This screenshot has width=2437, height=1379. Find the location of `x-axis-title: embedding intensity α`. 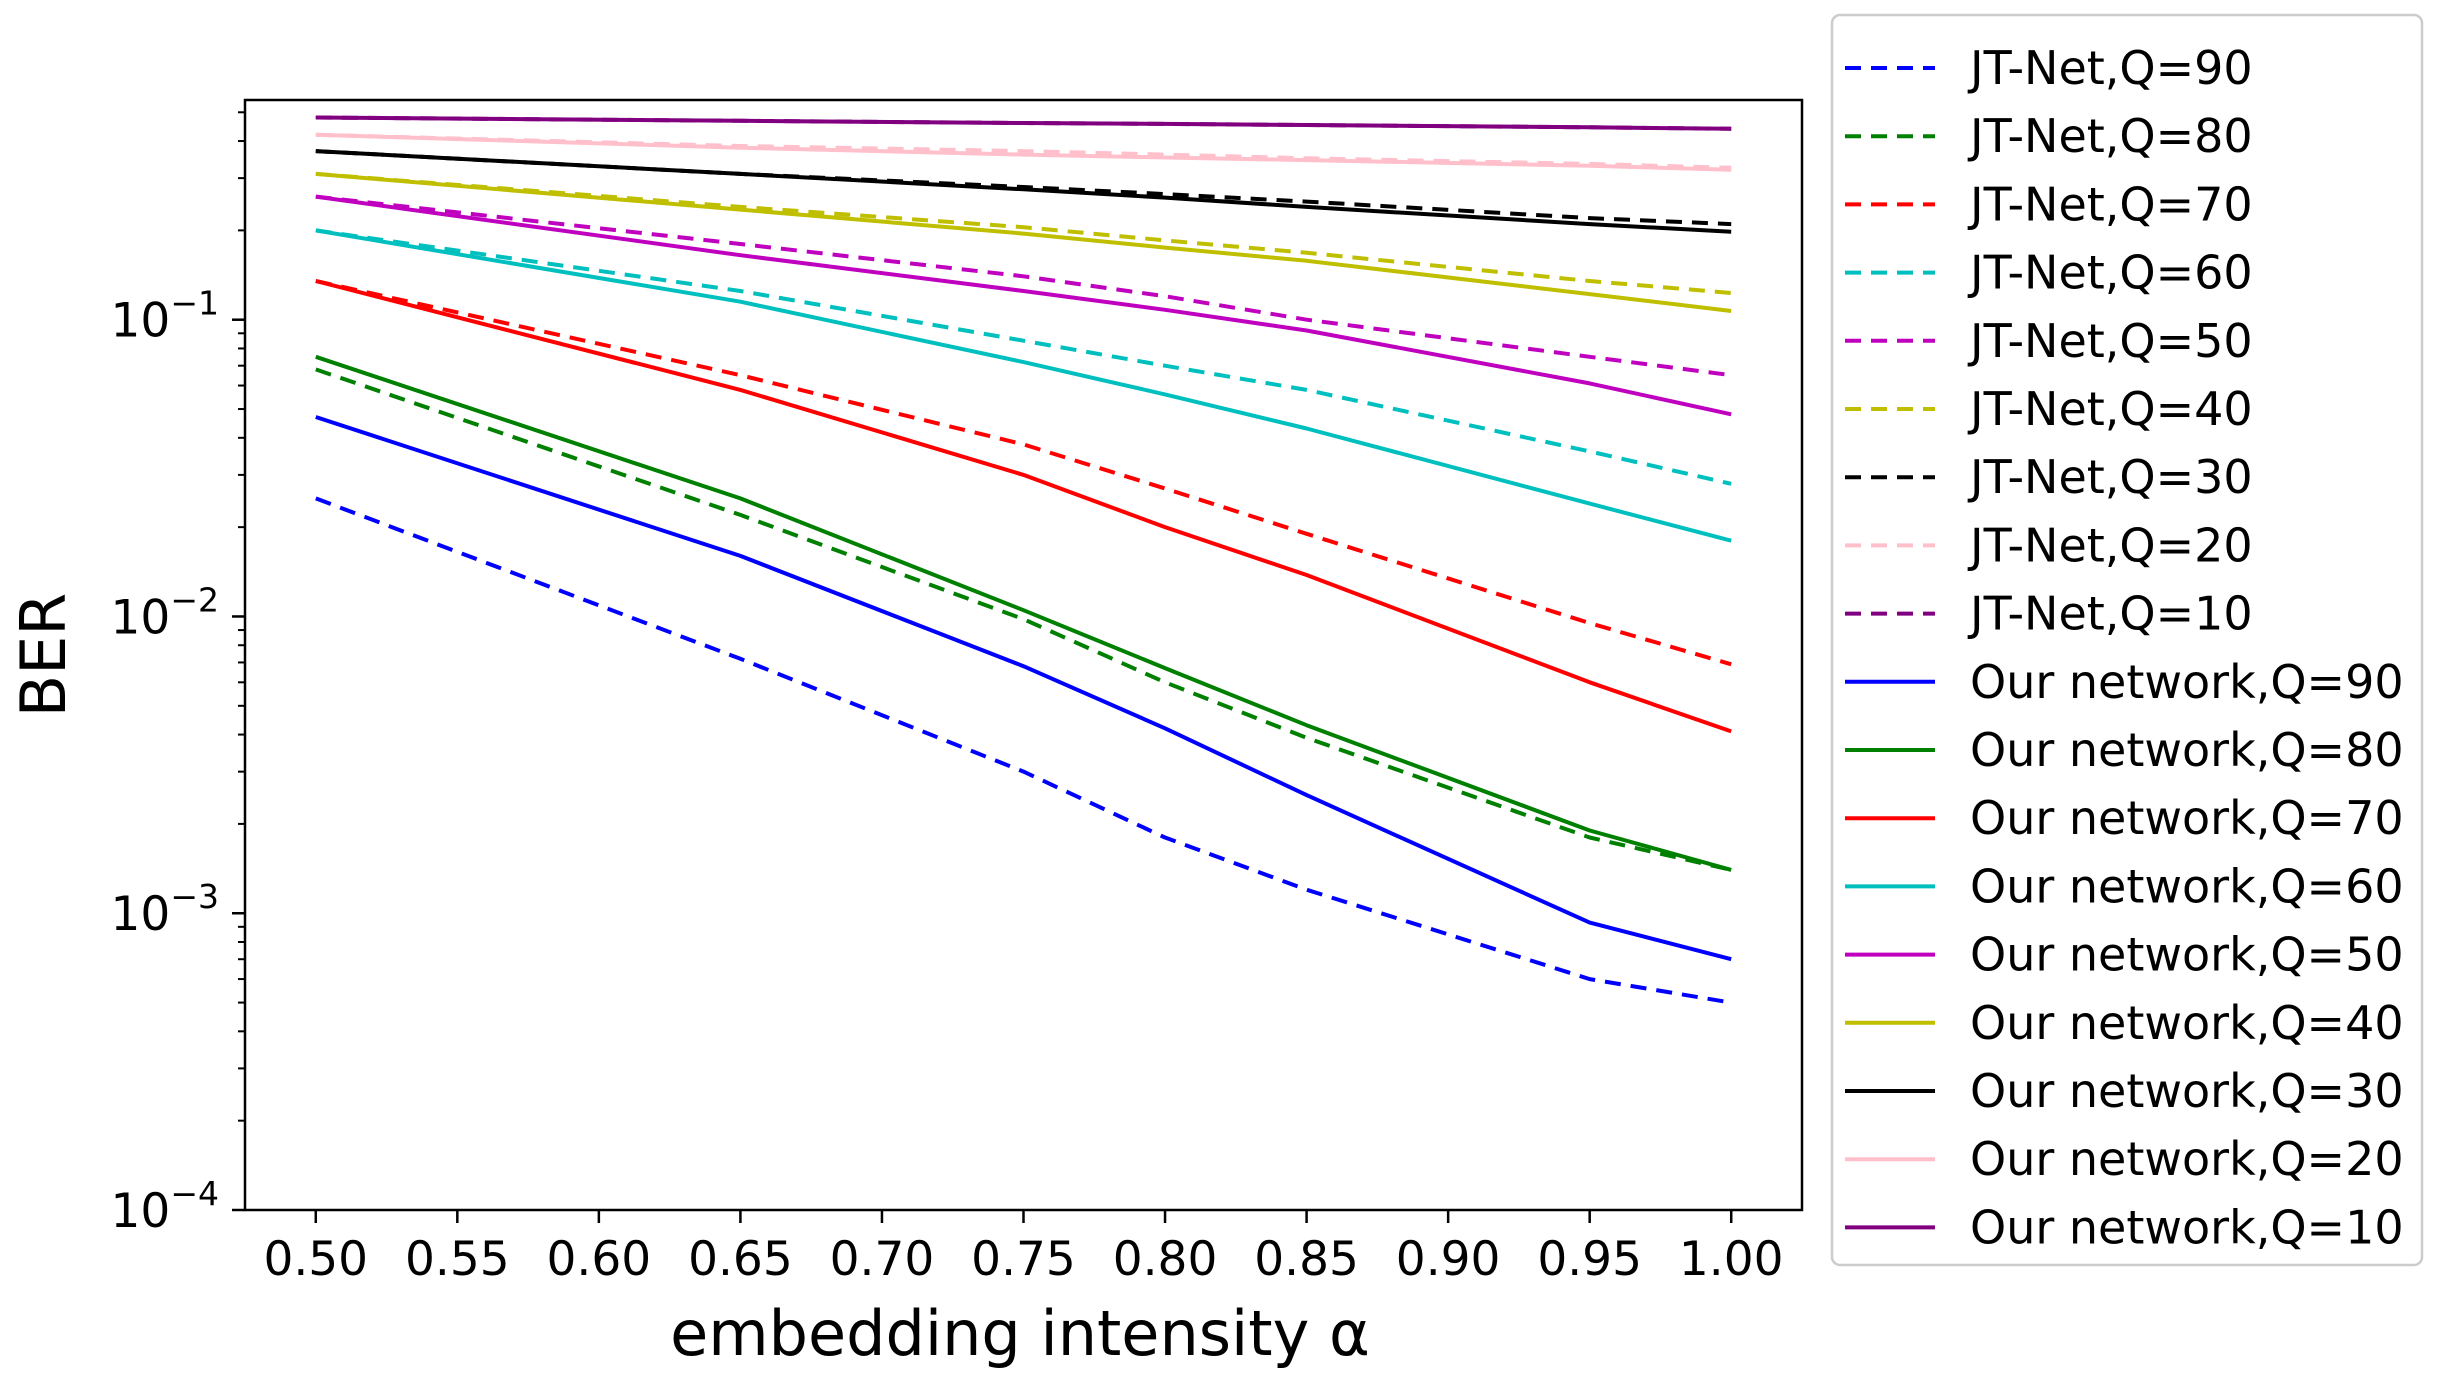

x-axis-title: embedding intensity α is located at coordinates (1020, 1333).